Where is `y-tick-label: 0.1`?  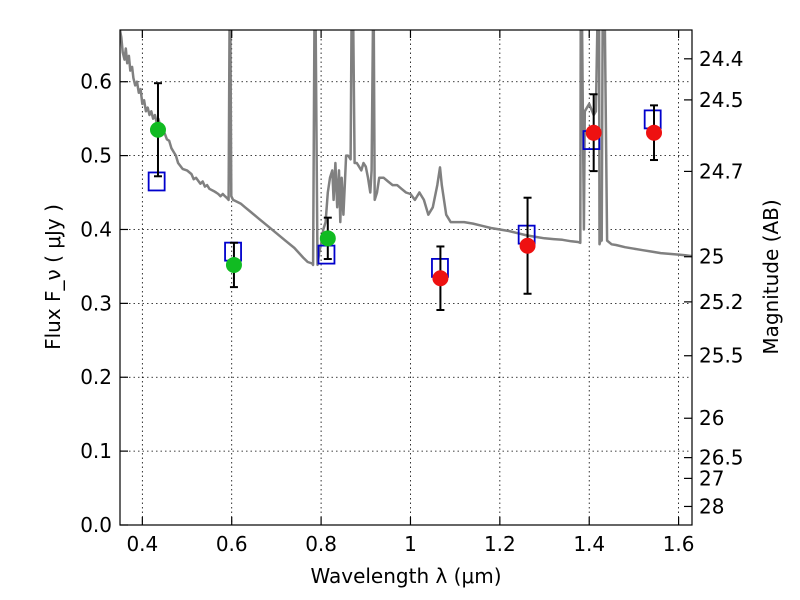
y-tick-label: 0.1 is located at coordinates (96, 451).